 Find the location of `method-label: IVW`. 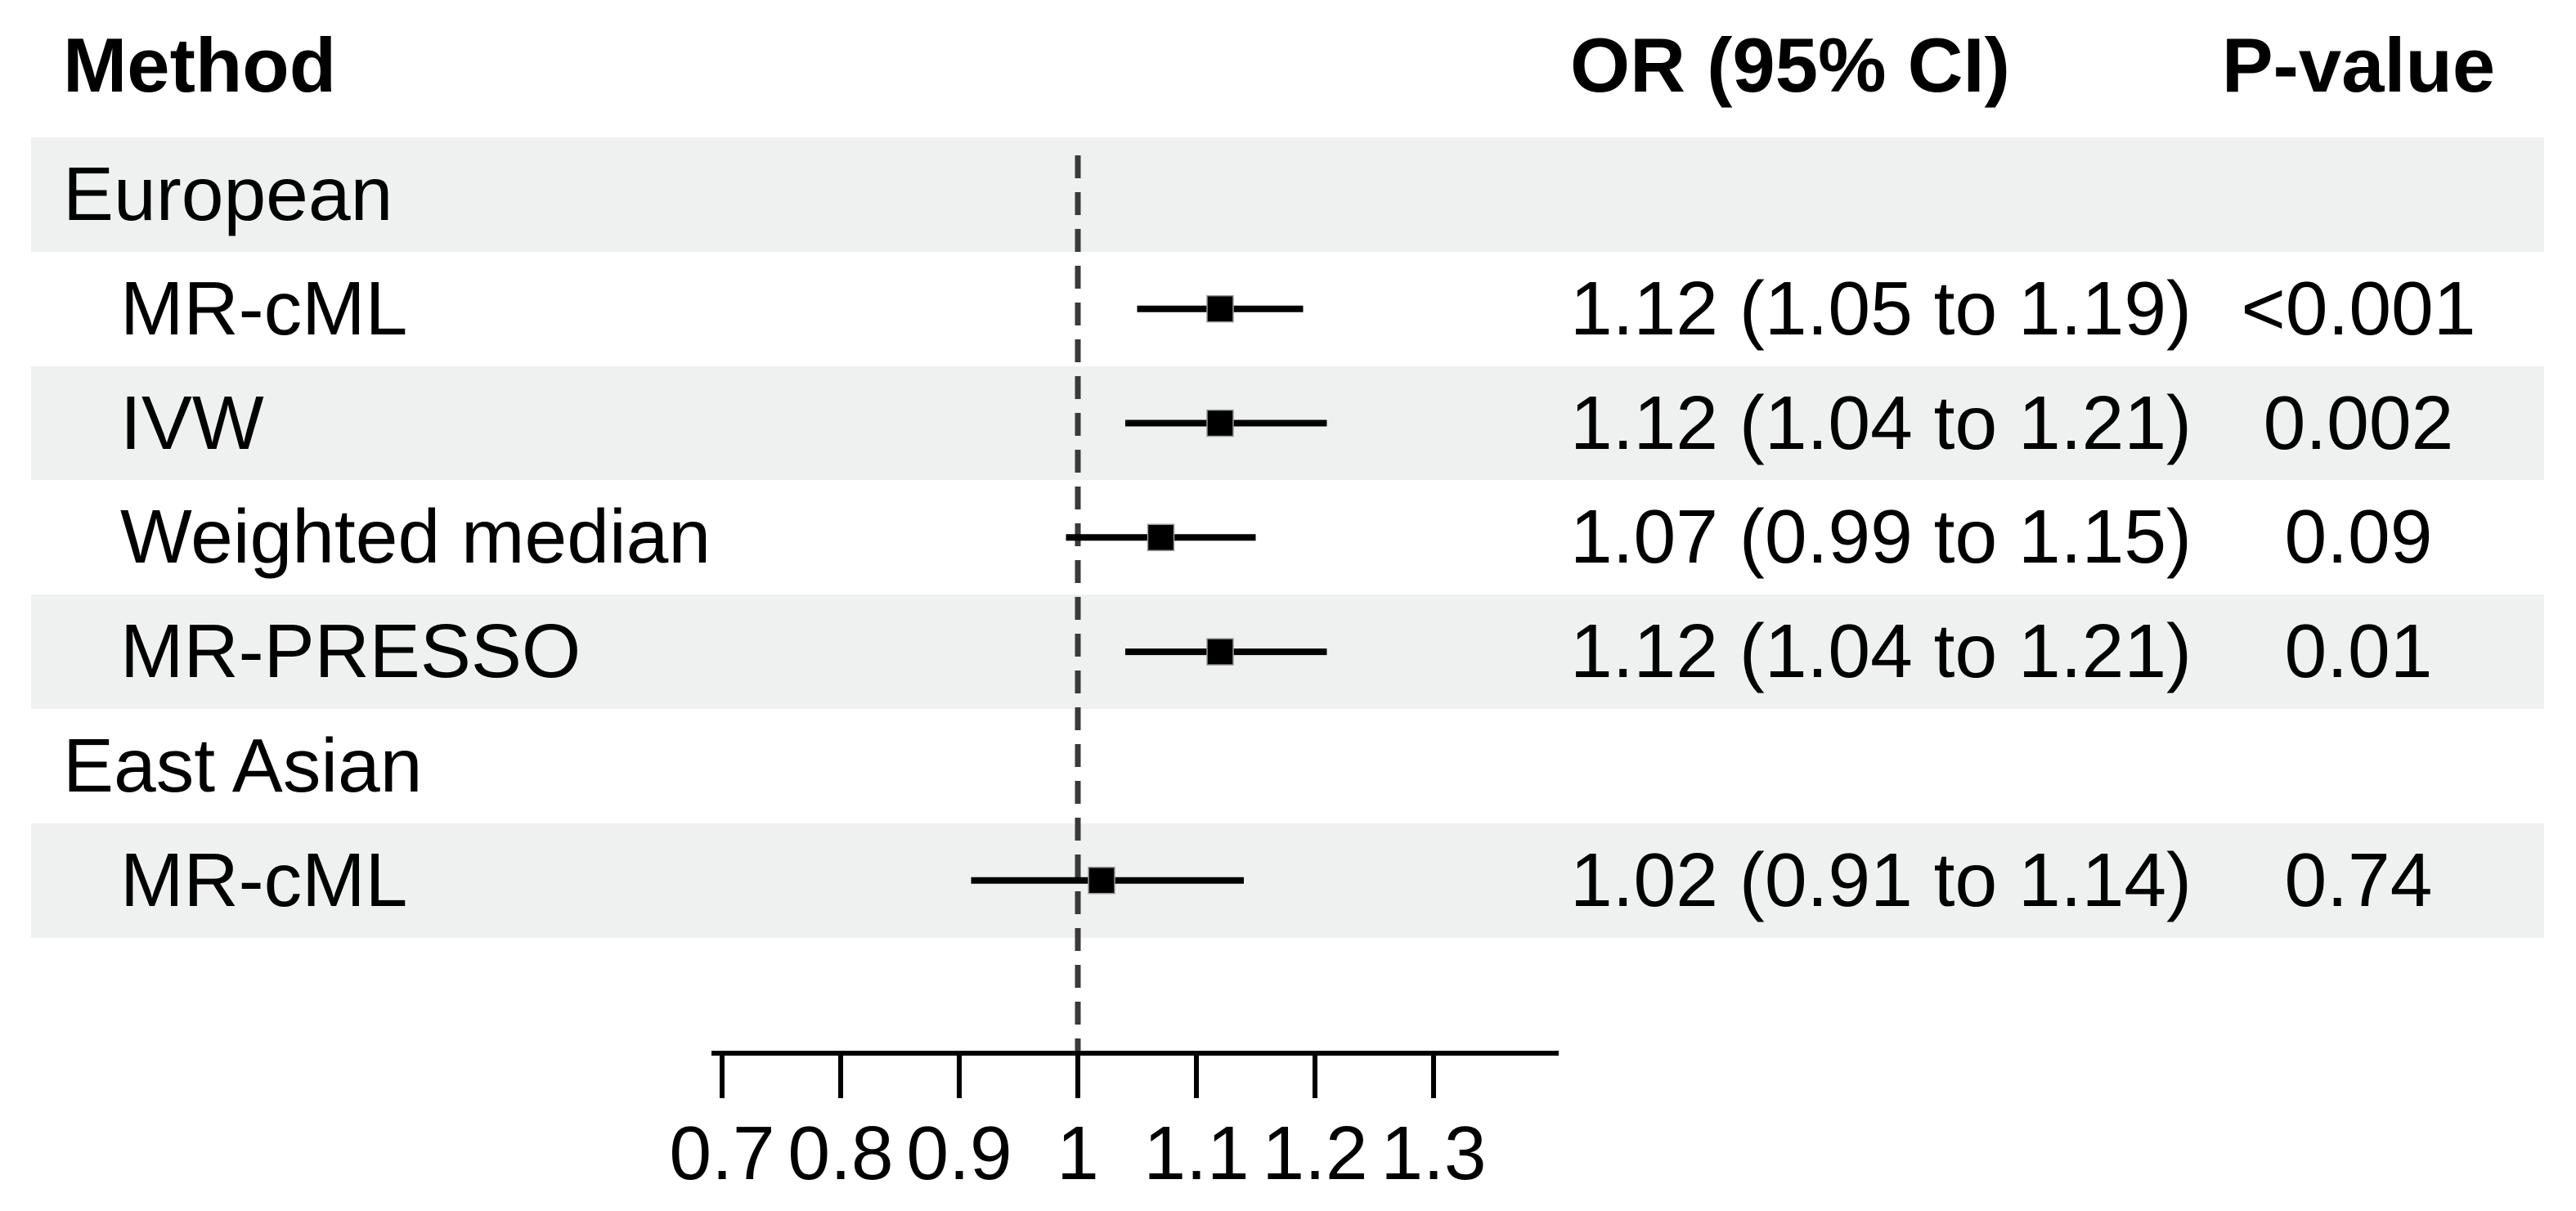

method-label: IVW is located at coordinates (192, 422).